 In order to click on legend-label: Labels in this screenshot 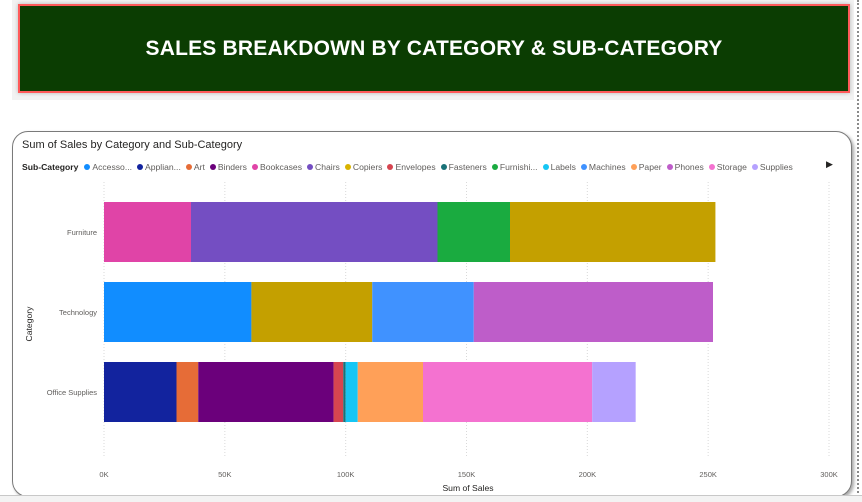, I will do `click(563, 167)`.